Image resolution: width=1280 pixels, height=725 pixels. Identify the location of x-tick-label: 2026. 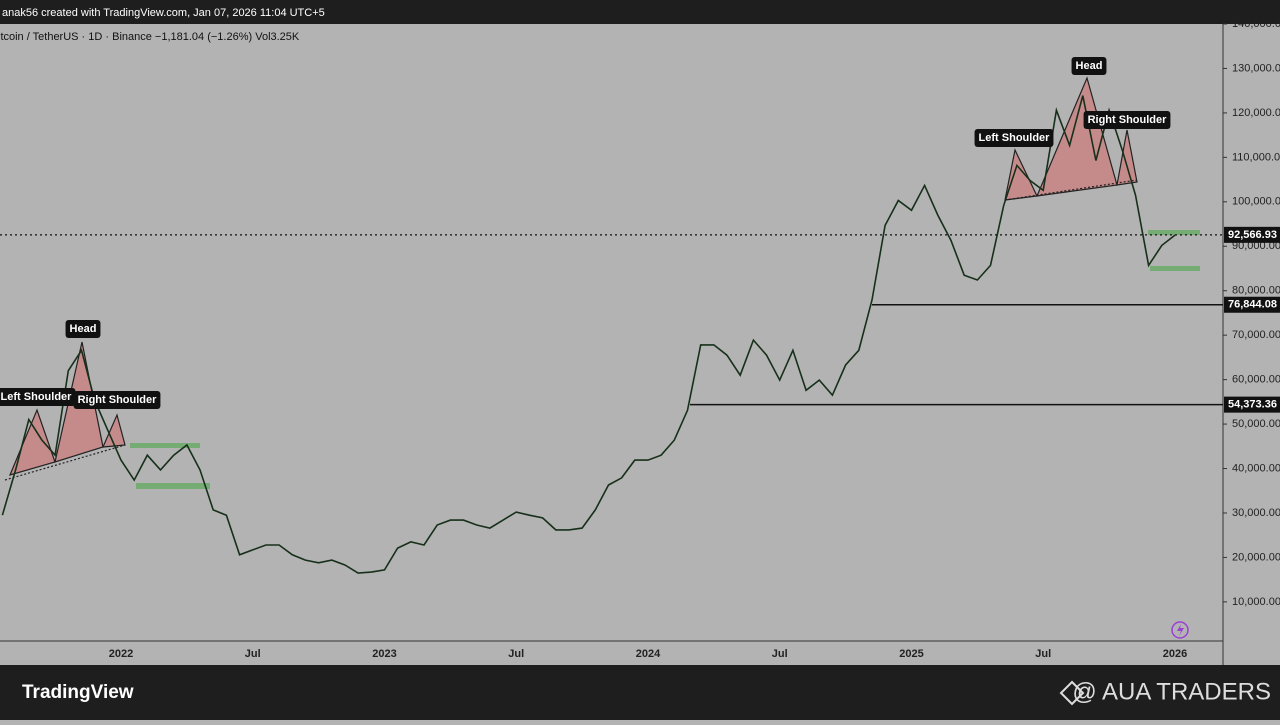
(1175, 654).